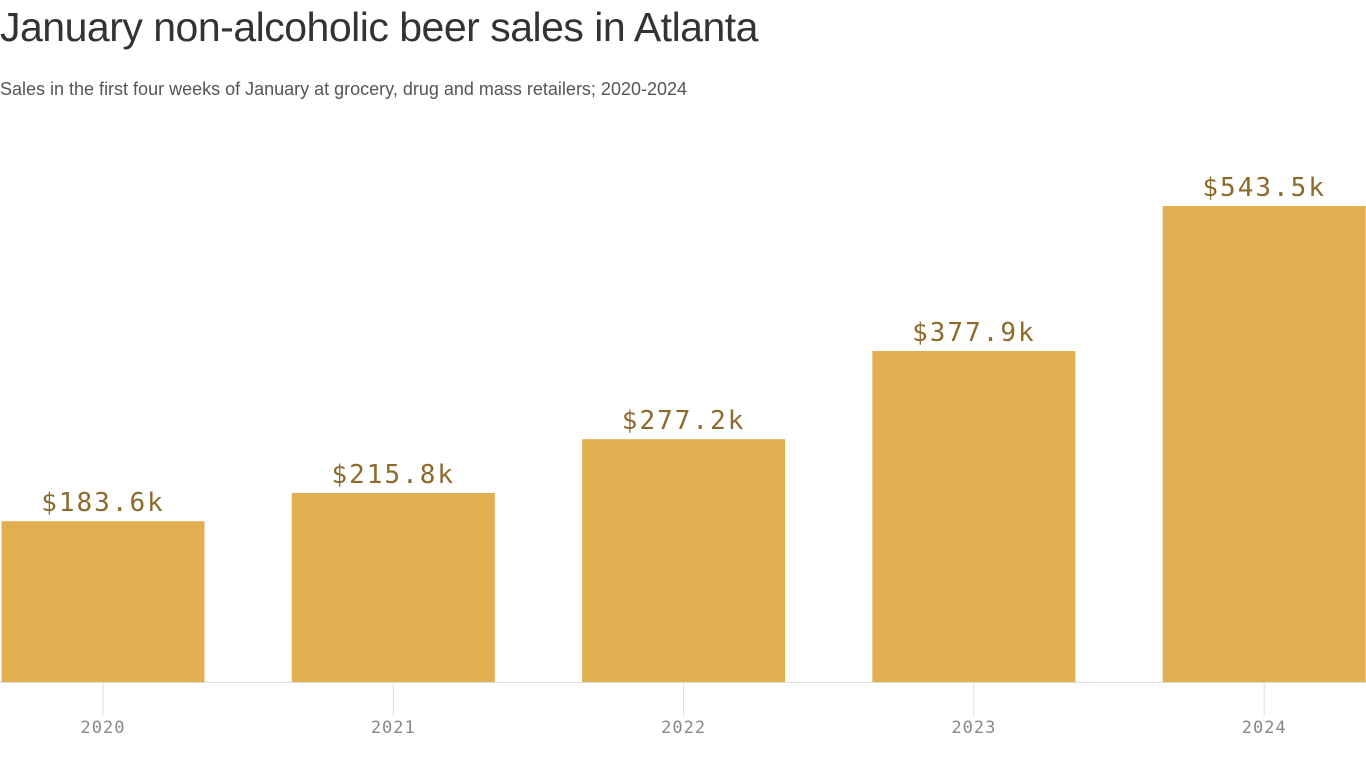 The width and height of the screenshot is (1366, 768). Describe the element at coordinates (103, 728) in the screenshot. I see `x-tick-label-2020: 2020` at that location.